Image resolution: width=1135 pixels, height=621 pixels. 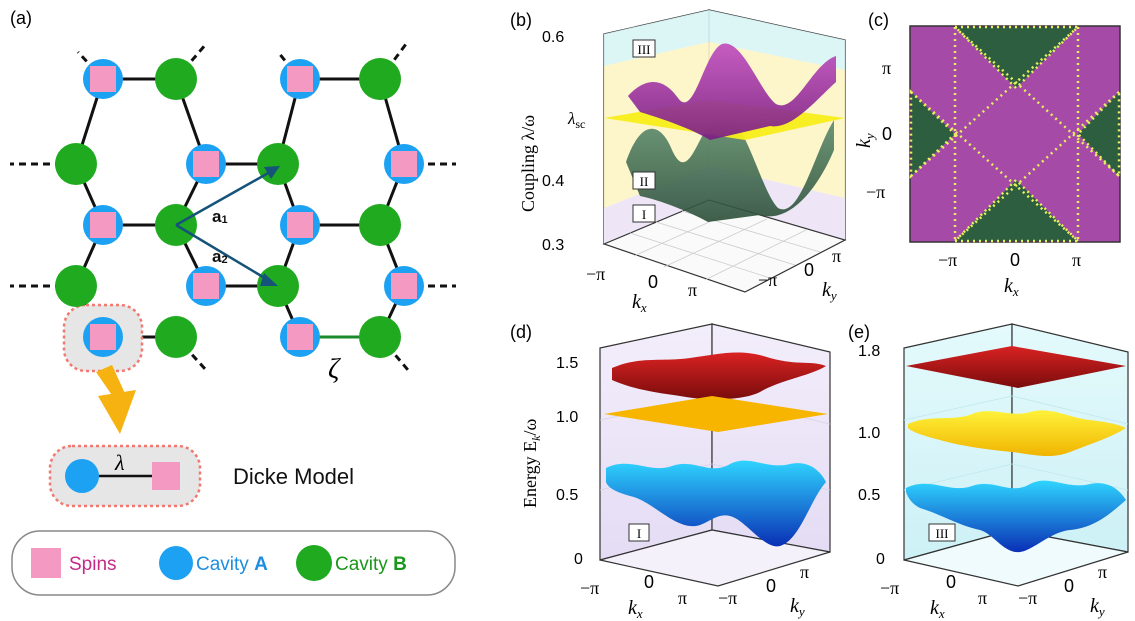 I want to click on cavity-b-sites, so click(x=228, y=208).